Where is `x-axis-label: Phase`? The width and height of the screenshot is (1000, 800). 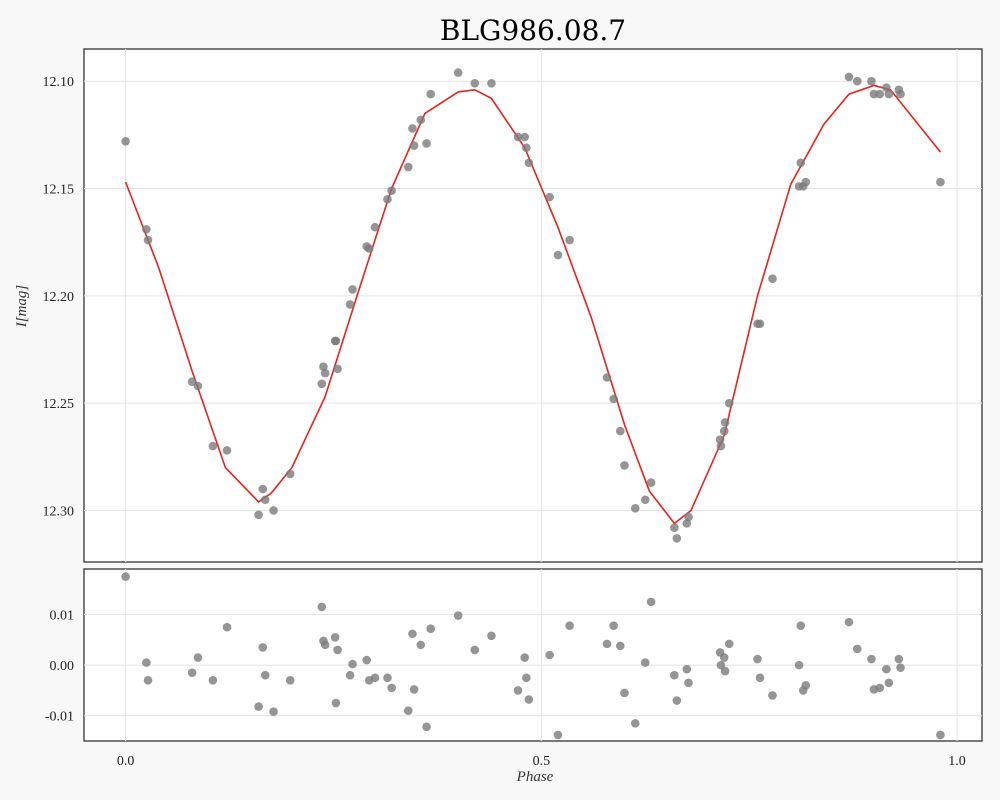 x-axis-label: Phase is located at coordinates (535, 777).